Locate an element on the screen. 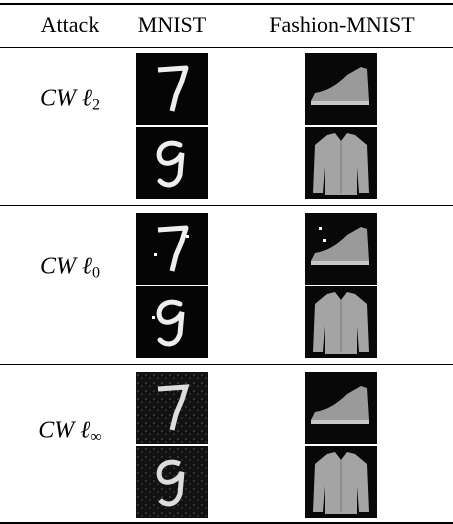 The image size is (453, 524). norm-subscript: 2 is located at coordinates (96, 105).